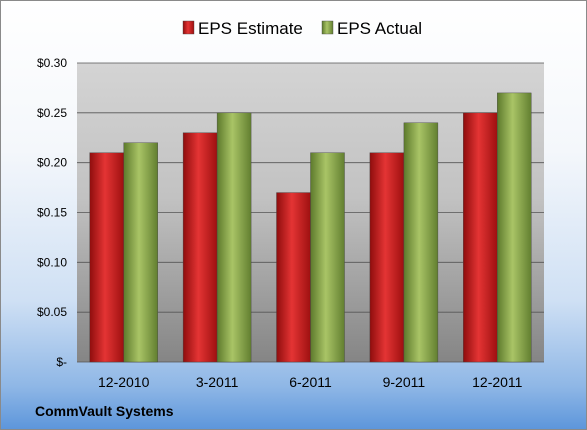 The width and height of the screenshot is (587, 430). I want to click on legend: EPS Estimate EPS Actual, so click(302, 28).